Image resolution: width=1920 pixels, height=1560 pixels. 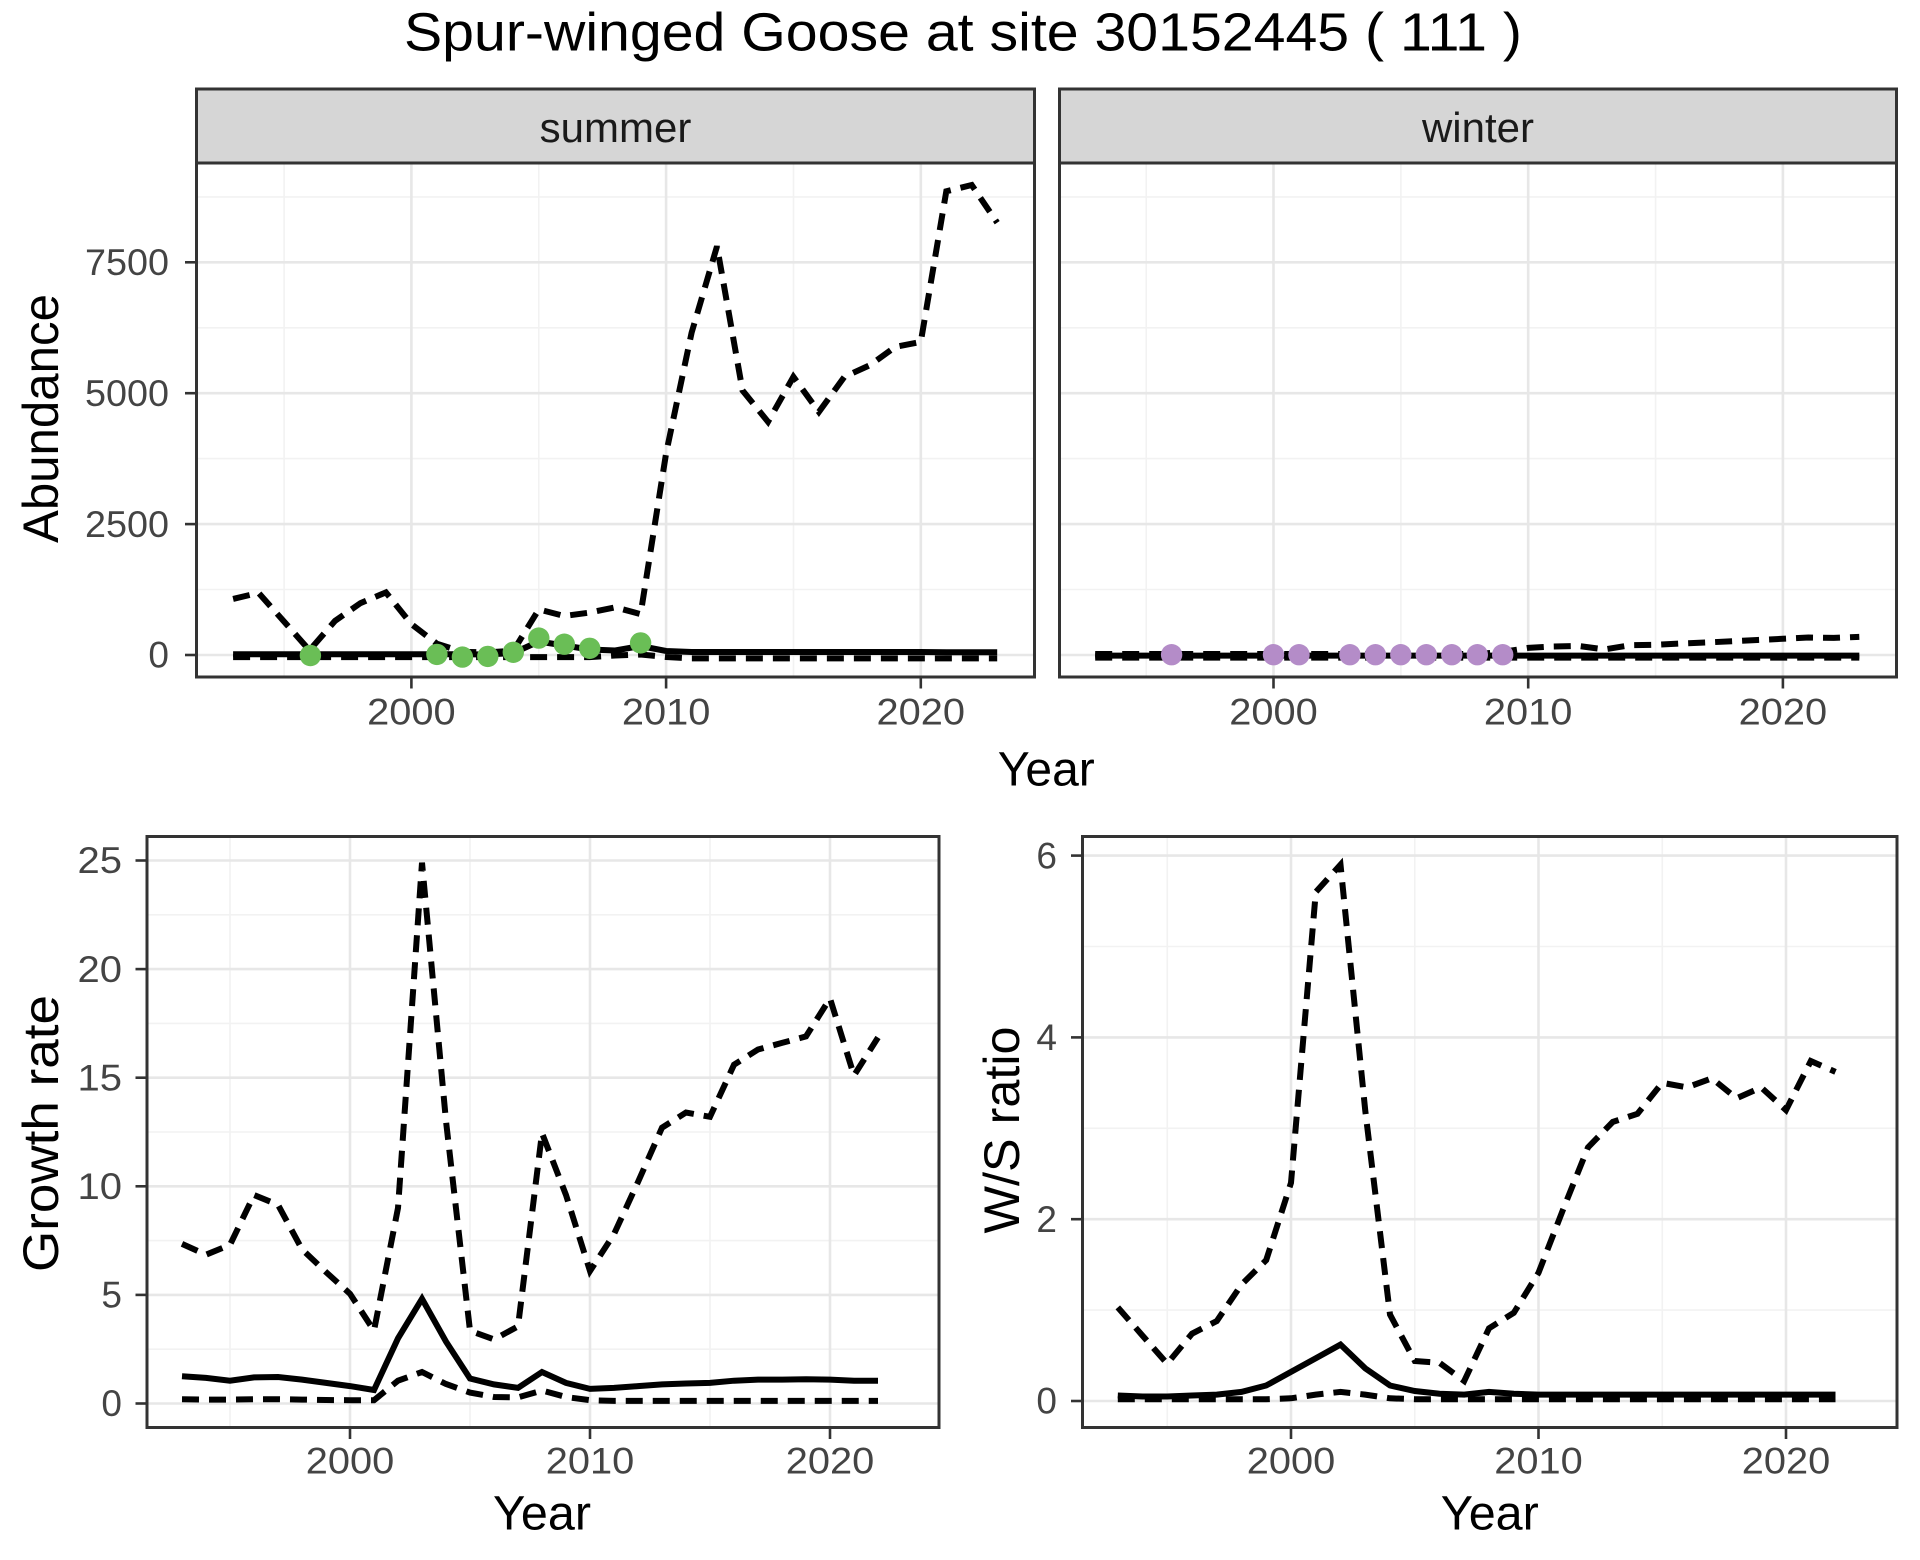 I want to click on svg-text: 25, so click(x=100, y=860).